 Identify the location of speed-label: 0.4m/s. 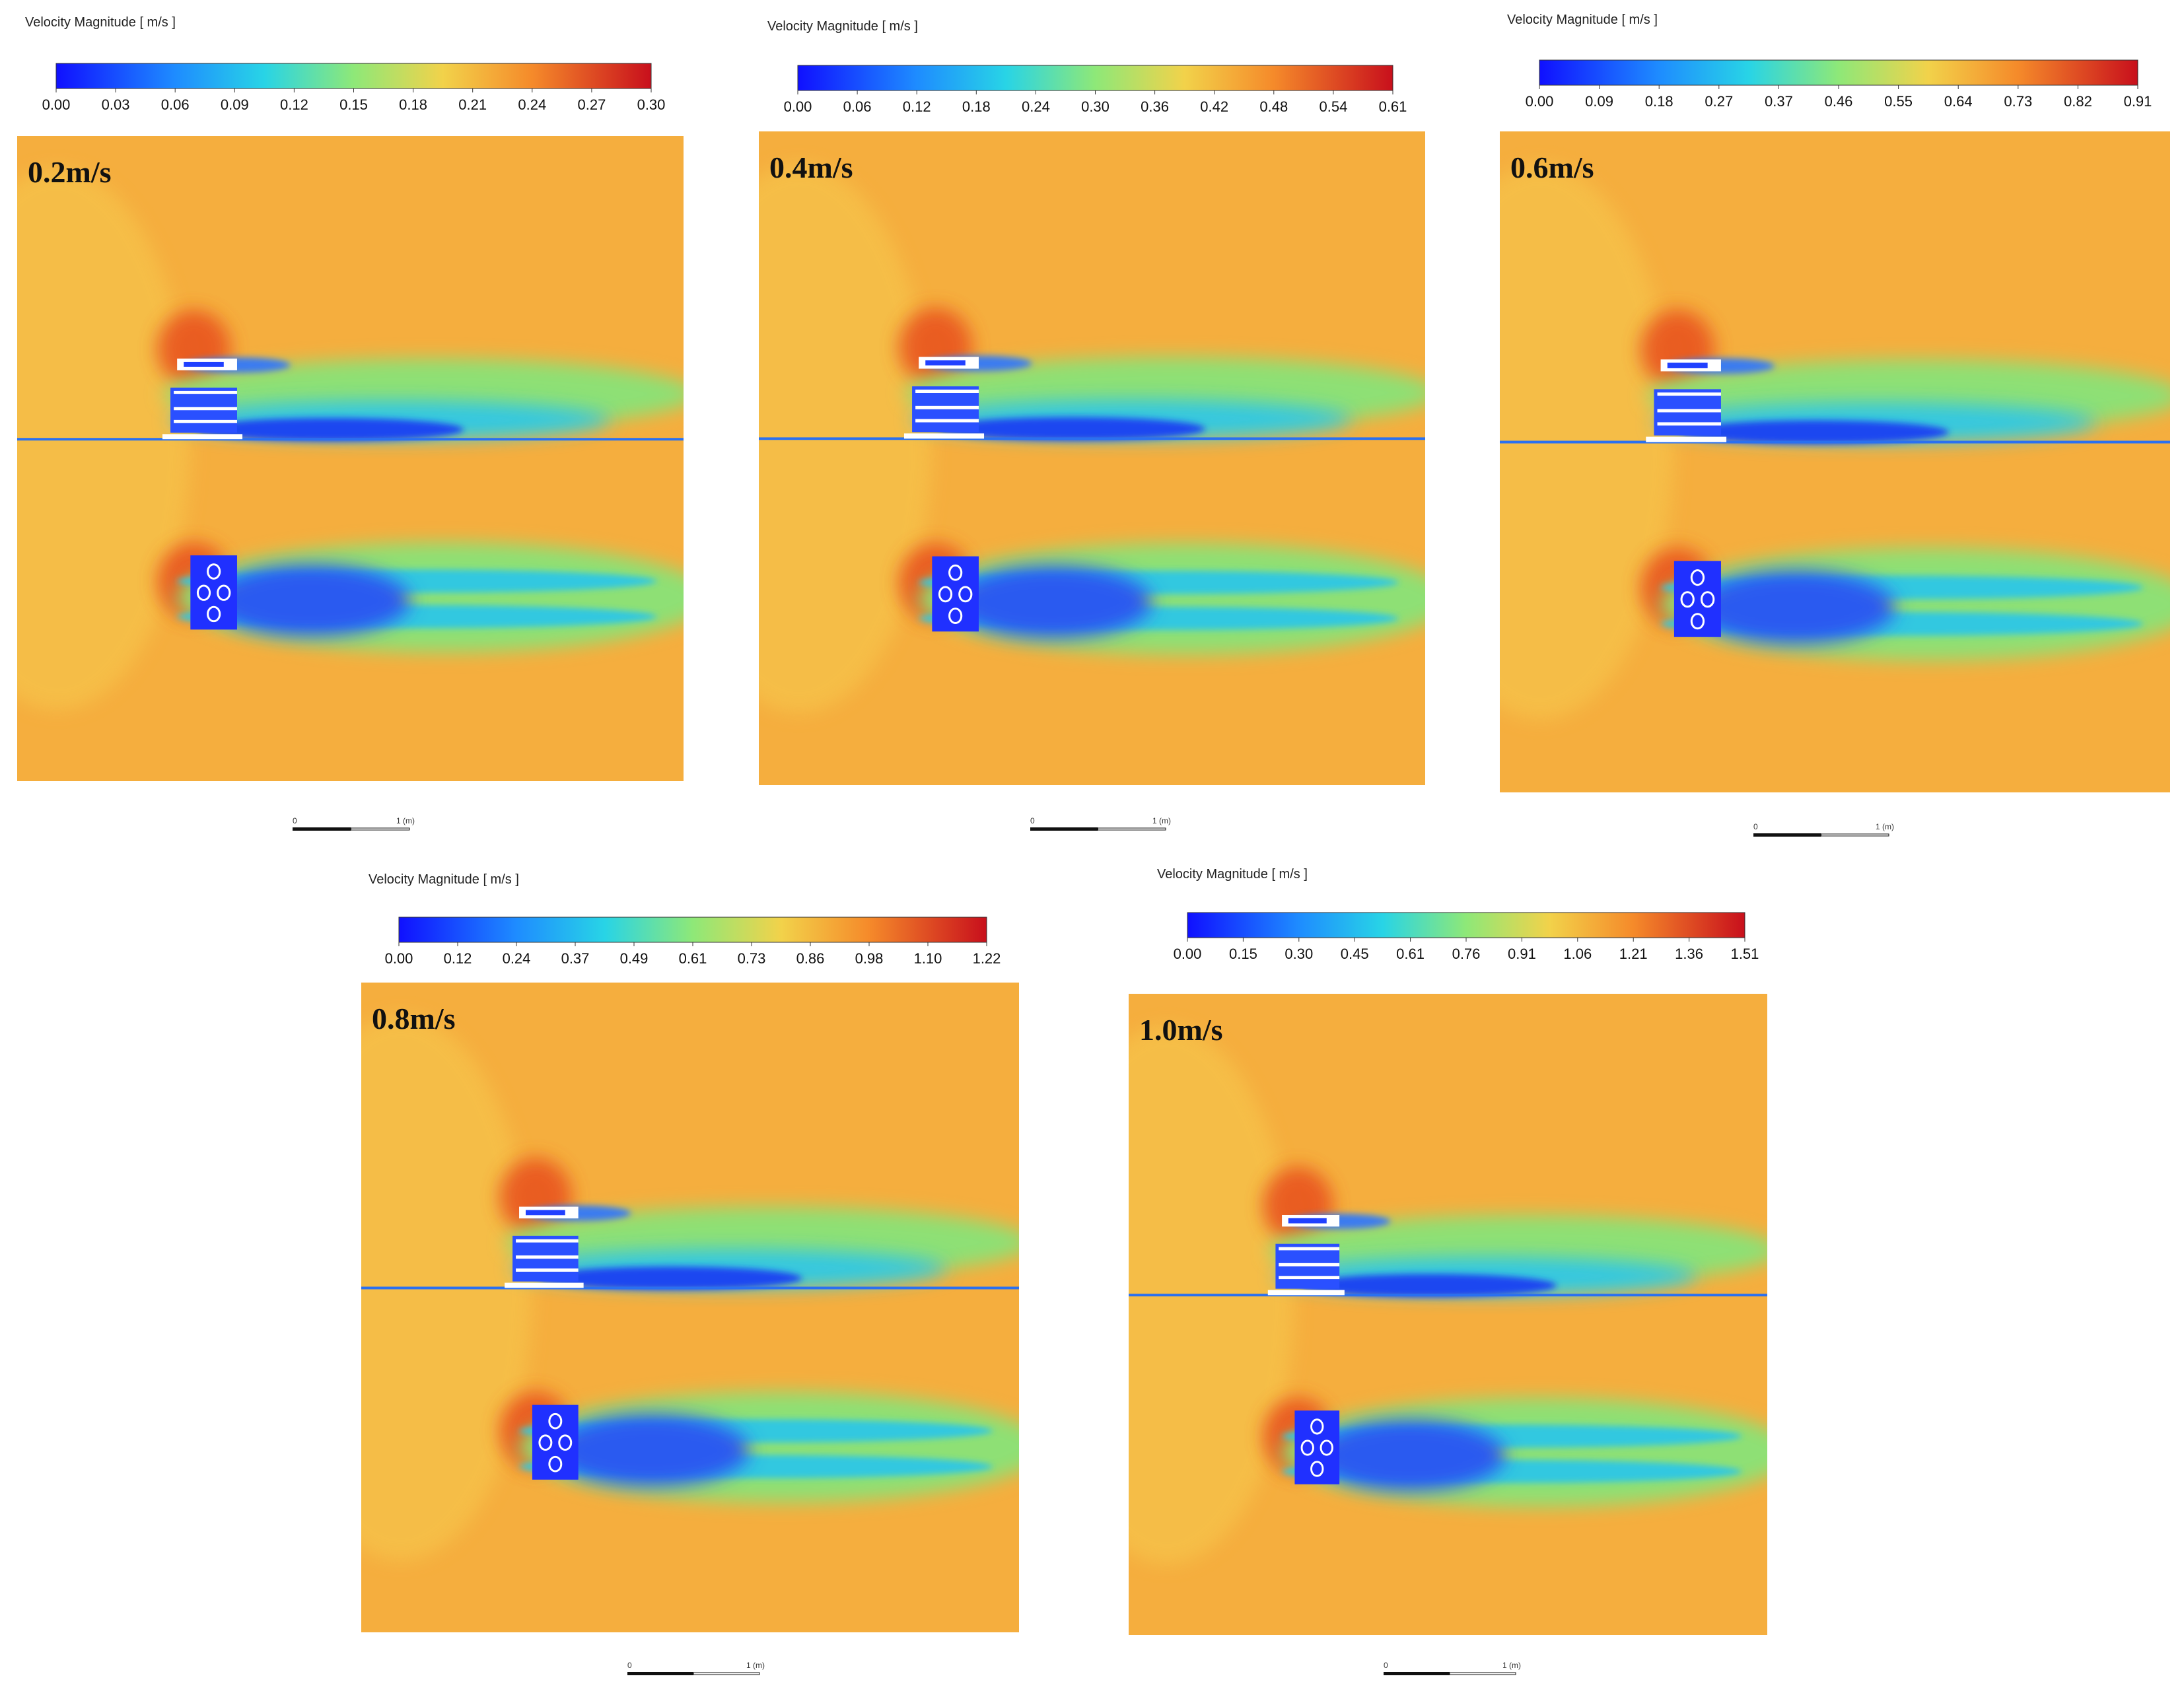
(811, 167).